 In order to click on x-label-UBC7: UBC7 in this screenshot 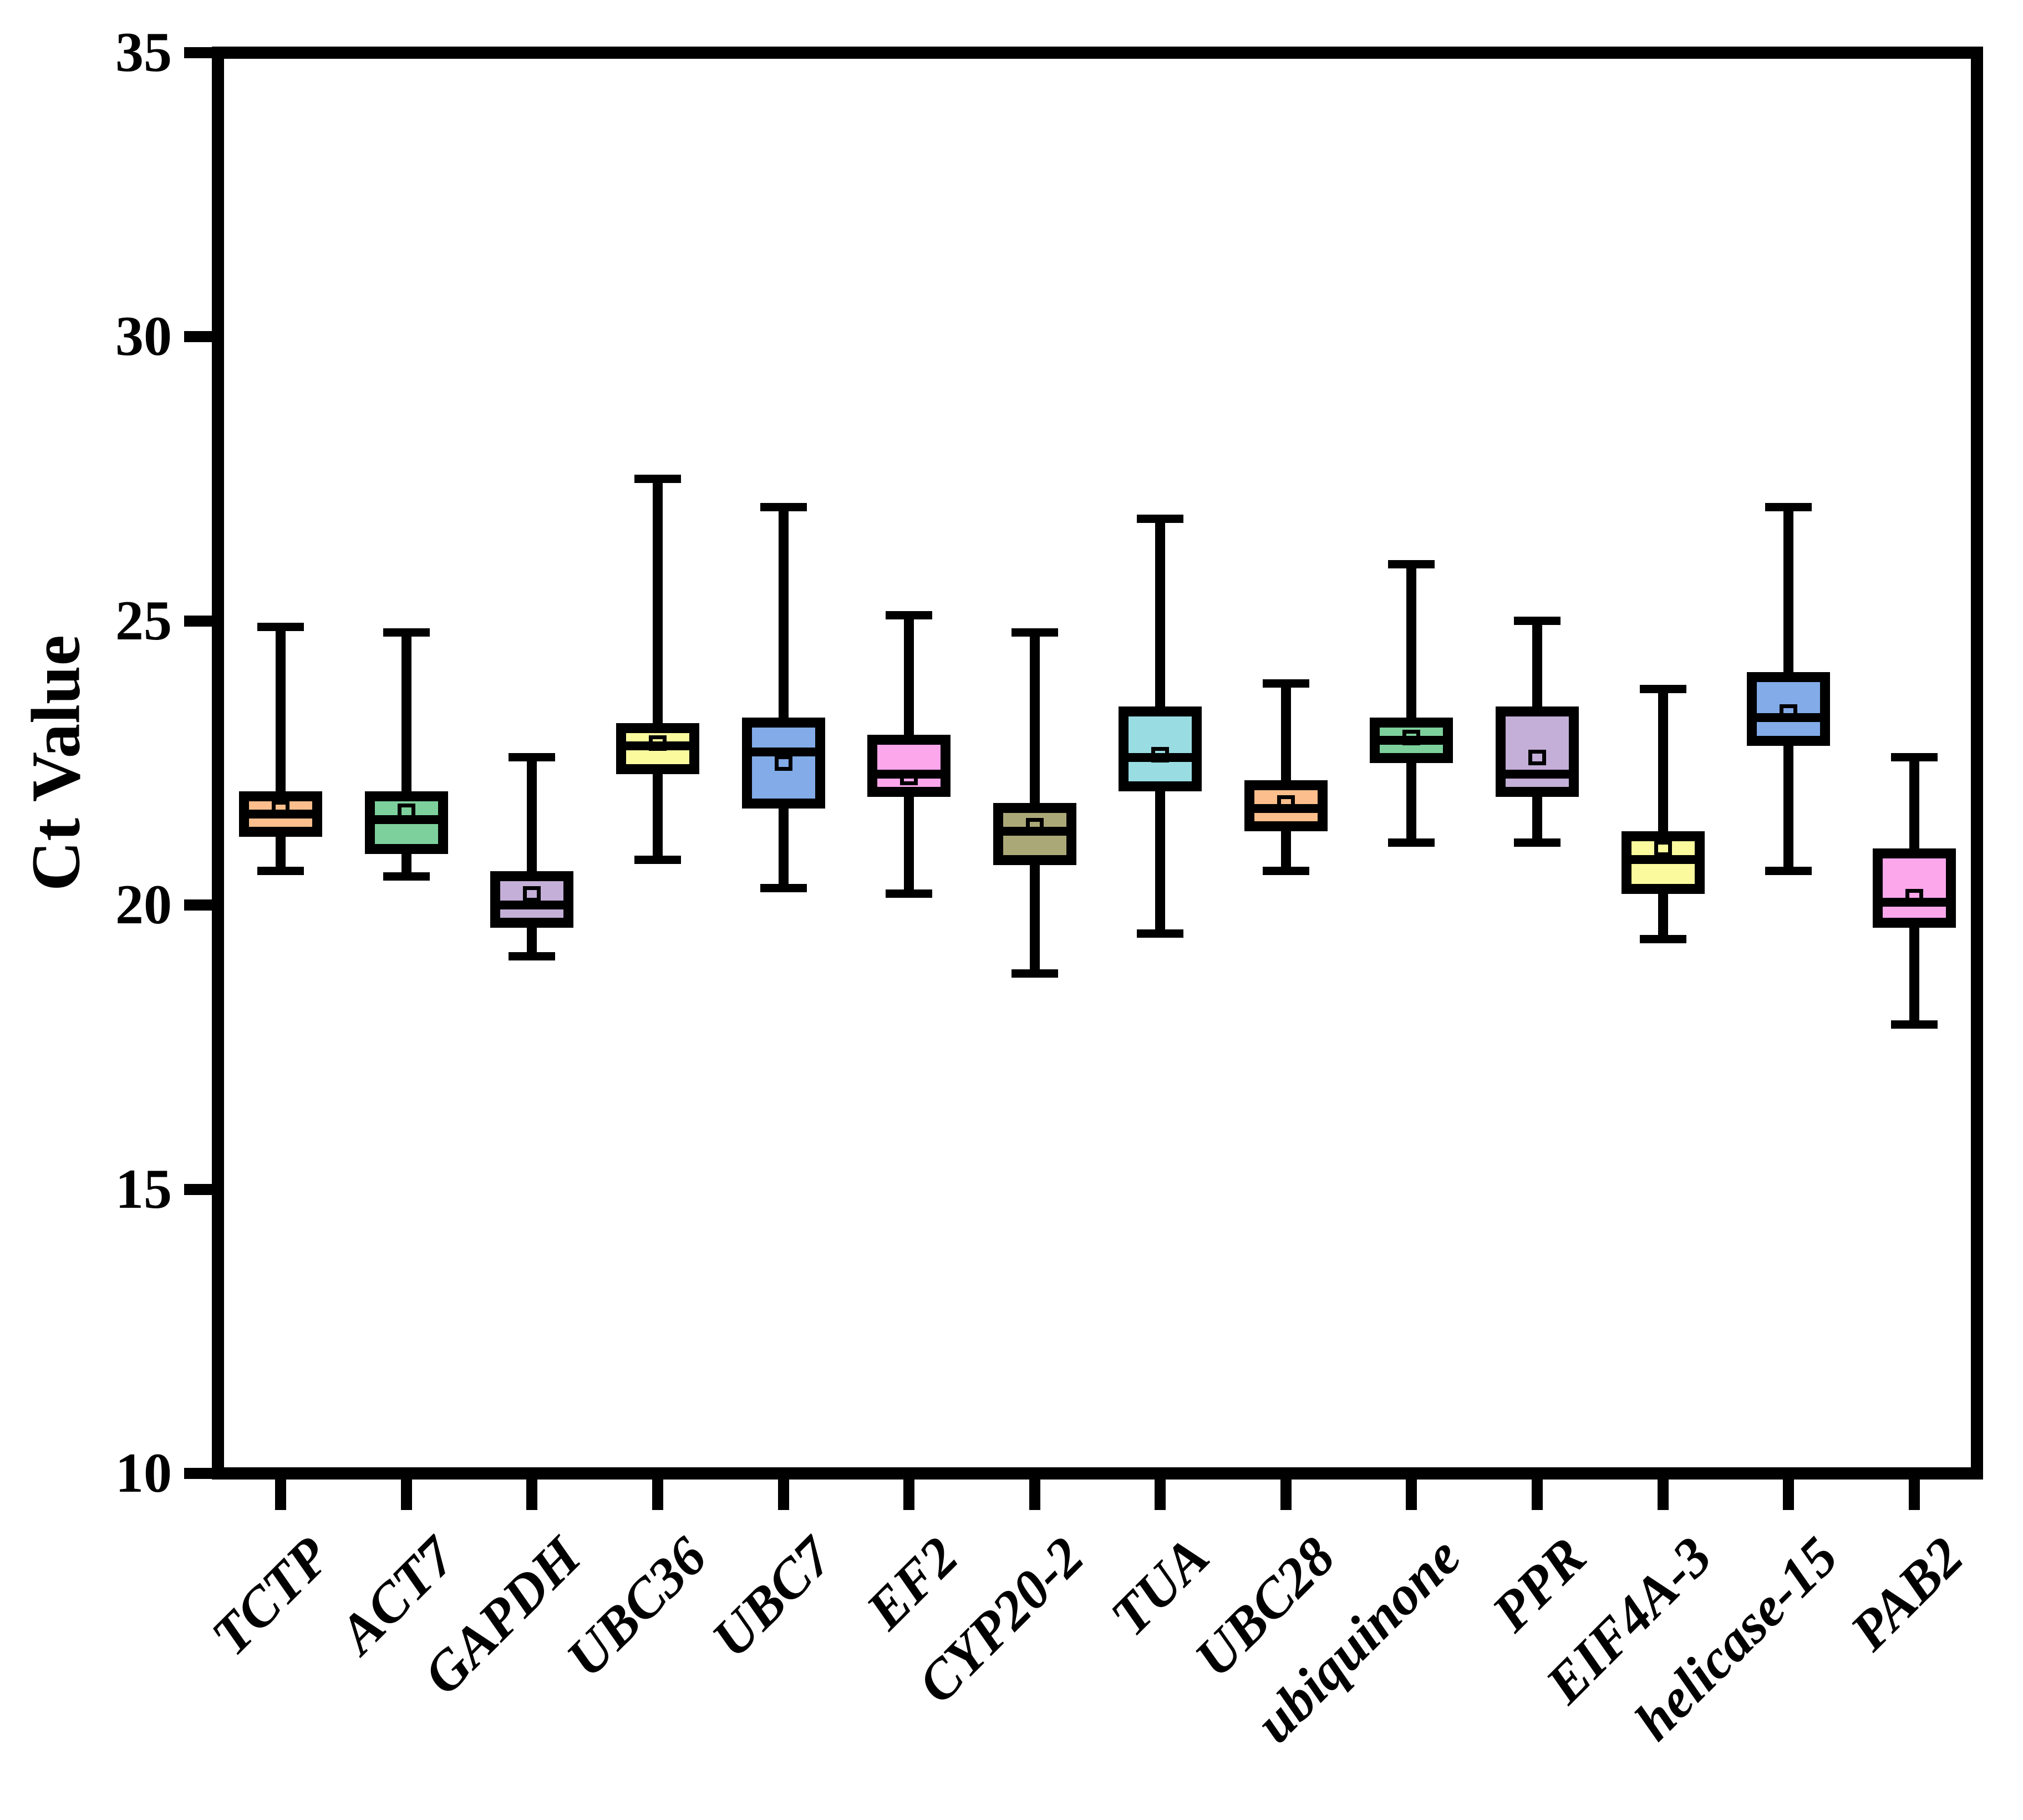, I will do `click(772, 1597)`.